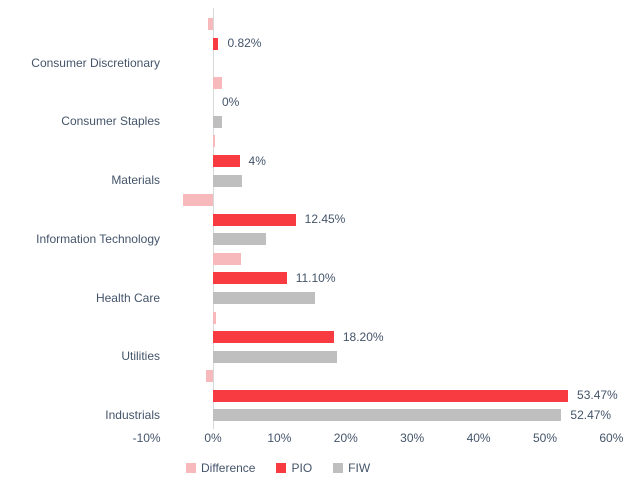  I want to click on x-tick-label: 40%, so click(478, 438).